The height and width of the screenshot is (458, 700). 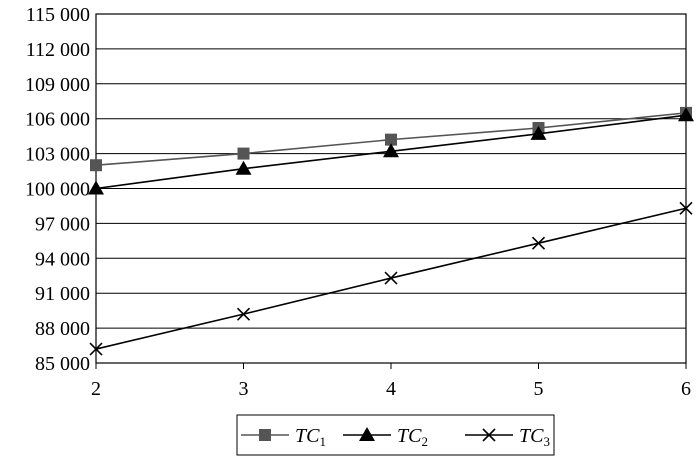 I want to click on y-tick-label: 94 000, so click(x=62, y=259).